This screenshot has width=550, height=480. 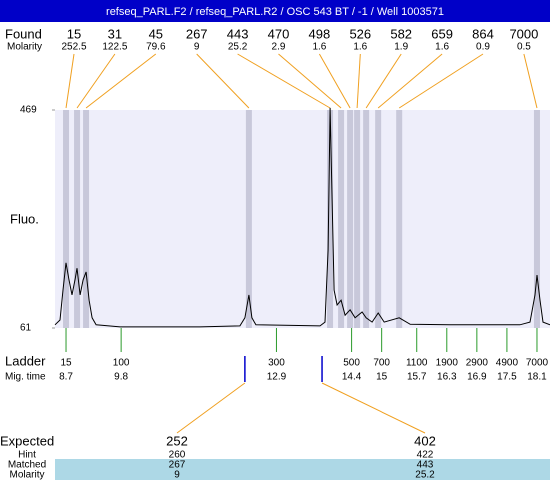 What do you see at coordinates (351, 363) in the screenshot?
I see `ladder-size: 500` at bounding box center [351, 363].